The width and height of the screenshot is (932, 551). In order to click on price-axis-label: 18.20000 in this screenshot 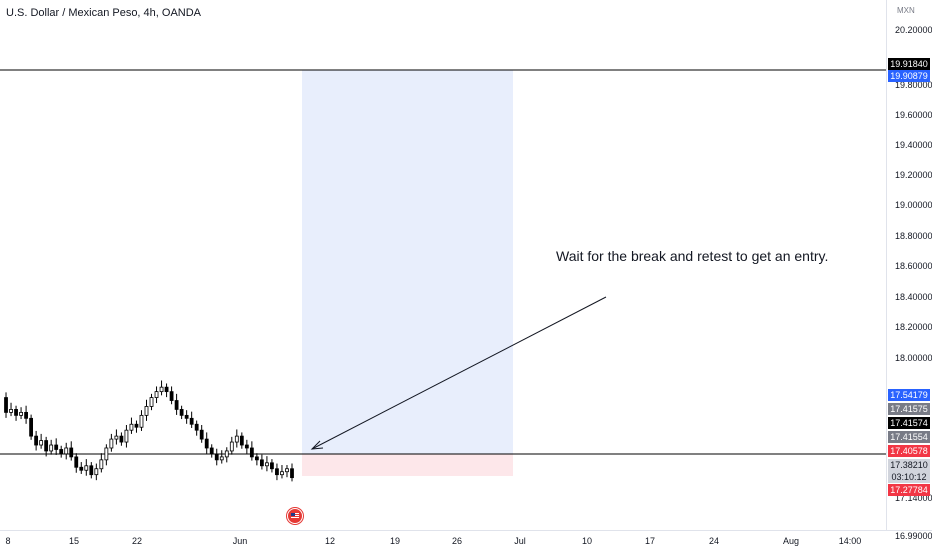, I will do `click(913, 327)`.